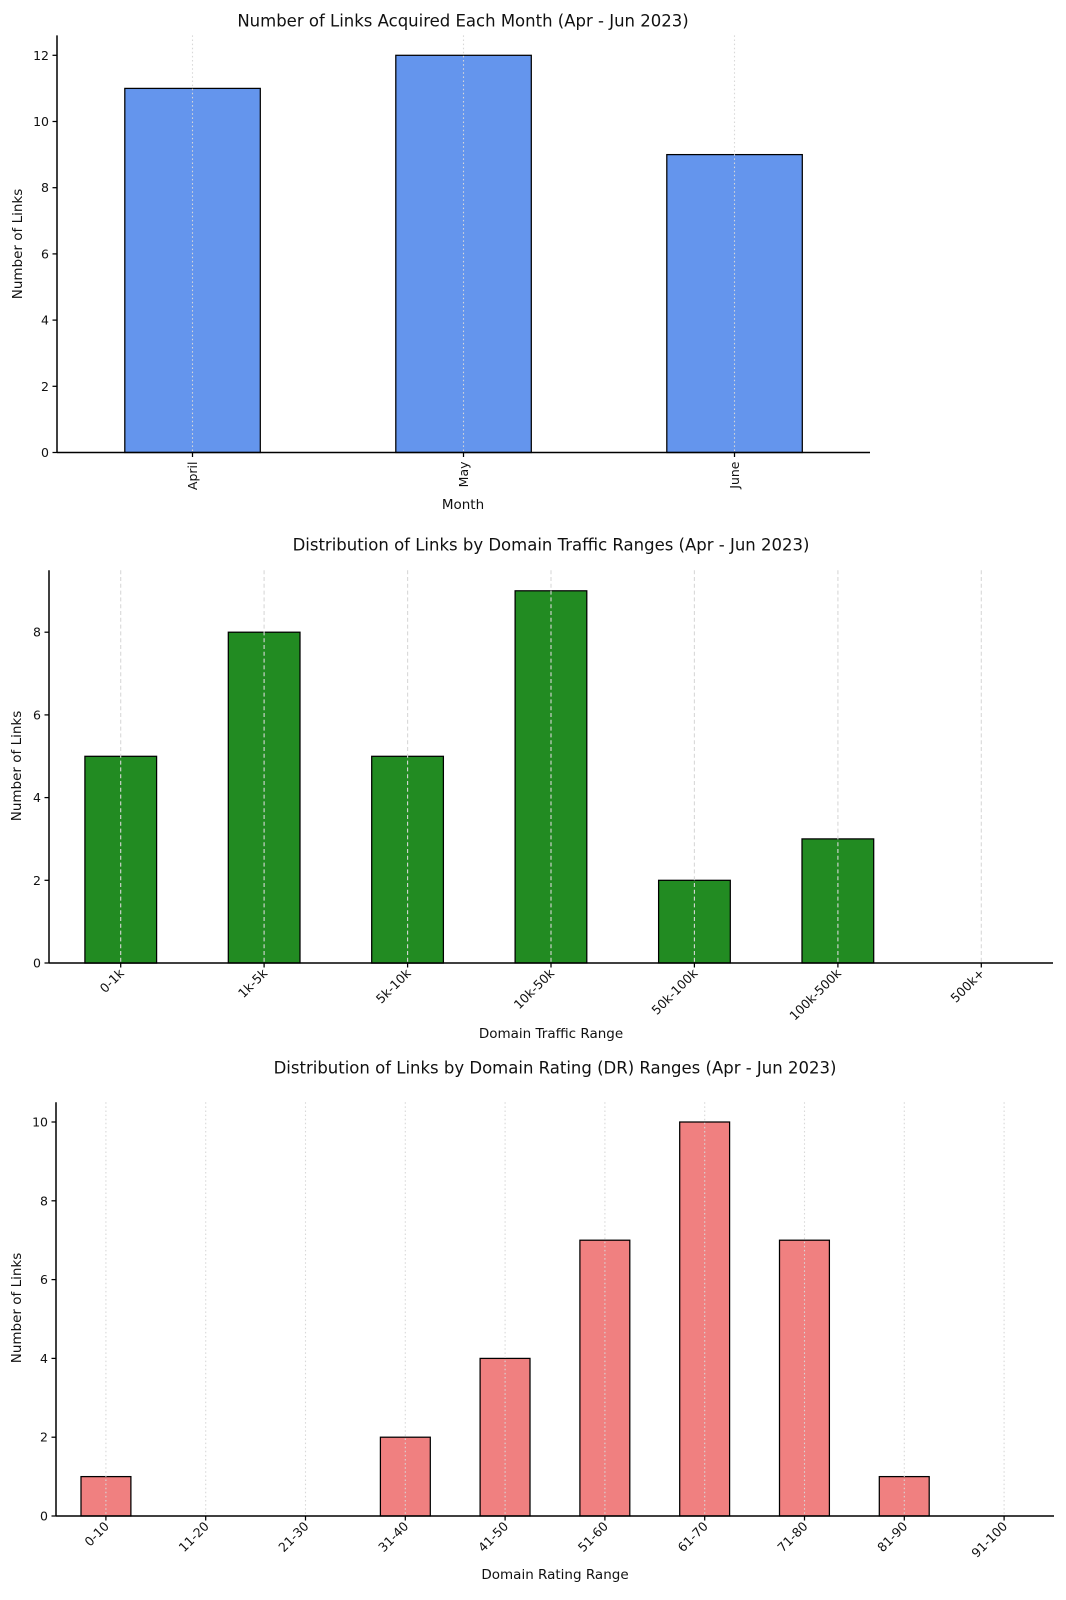 This screenshot has width=1066, height=1600. I want to click on x-tick-label: 100k-500k, so click(815, 994).